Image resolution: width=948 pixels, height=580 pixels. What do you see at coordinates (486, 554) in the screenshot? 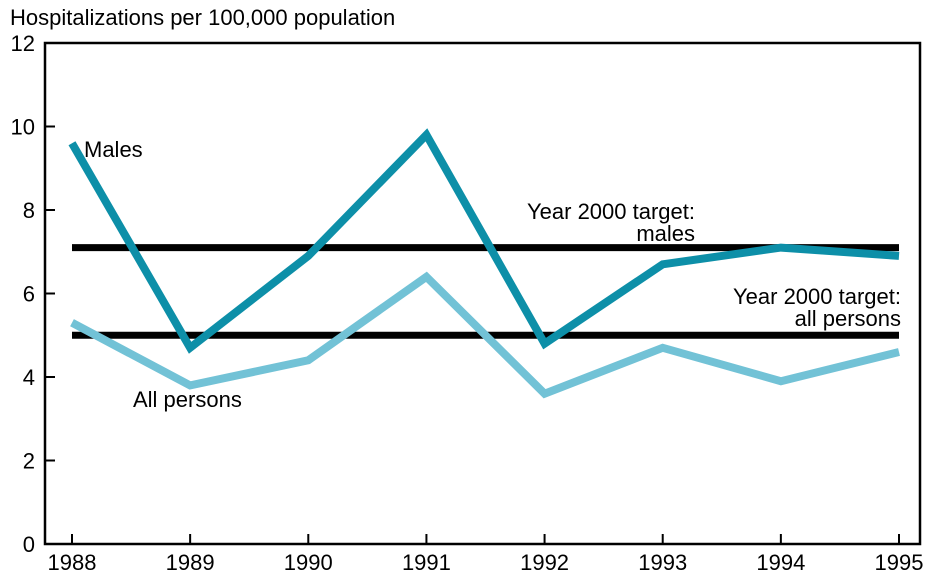
I see `x-axis-ticks: 1988 1989 1990 1991 1992 1993 1994 1995` at bounding box center [486, 554].